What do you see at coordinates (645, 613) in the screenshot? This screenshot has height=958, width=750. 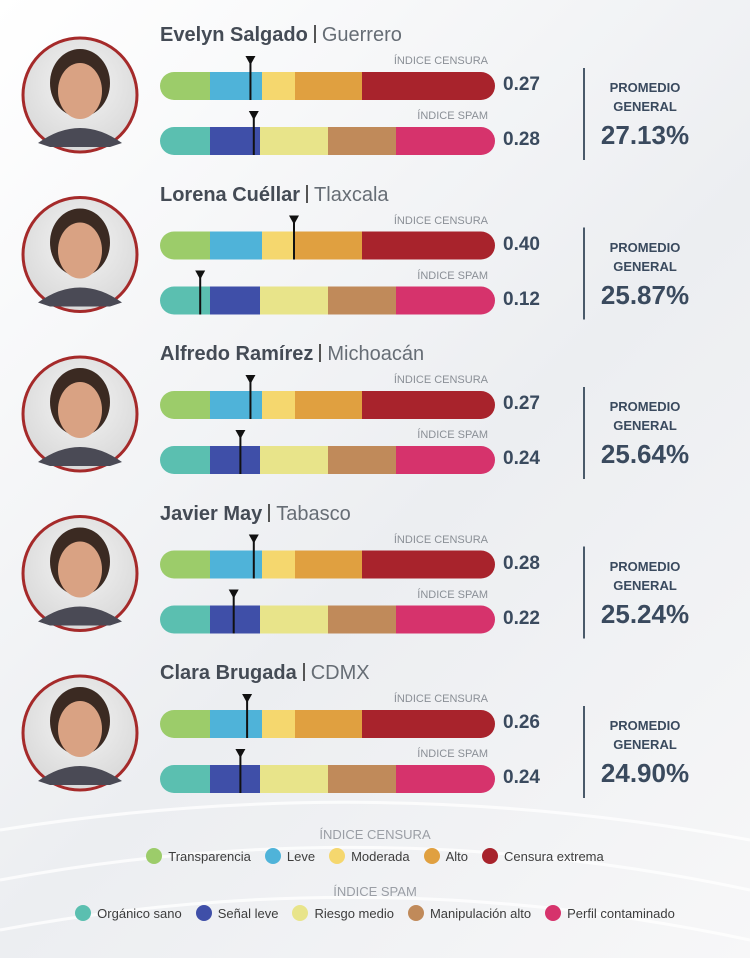 I see `promedio-value: 25.24%` at bounding box center [645, 613].